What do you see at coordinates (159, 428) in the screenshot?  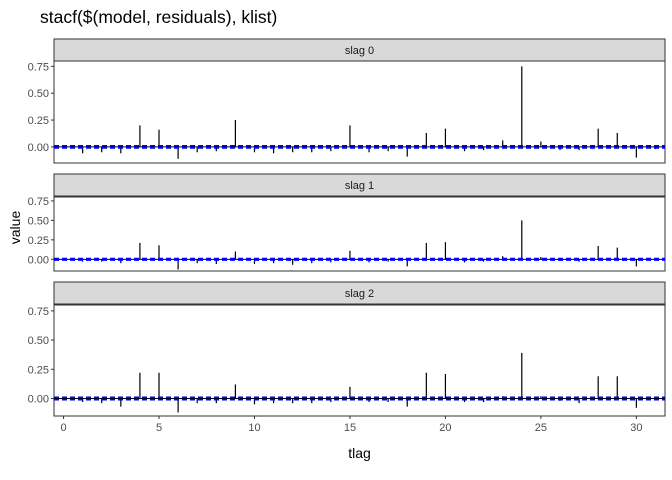 I see `x-tick-label: 5` at bounding box center [159, 428].